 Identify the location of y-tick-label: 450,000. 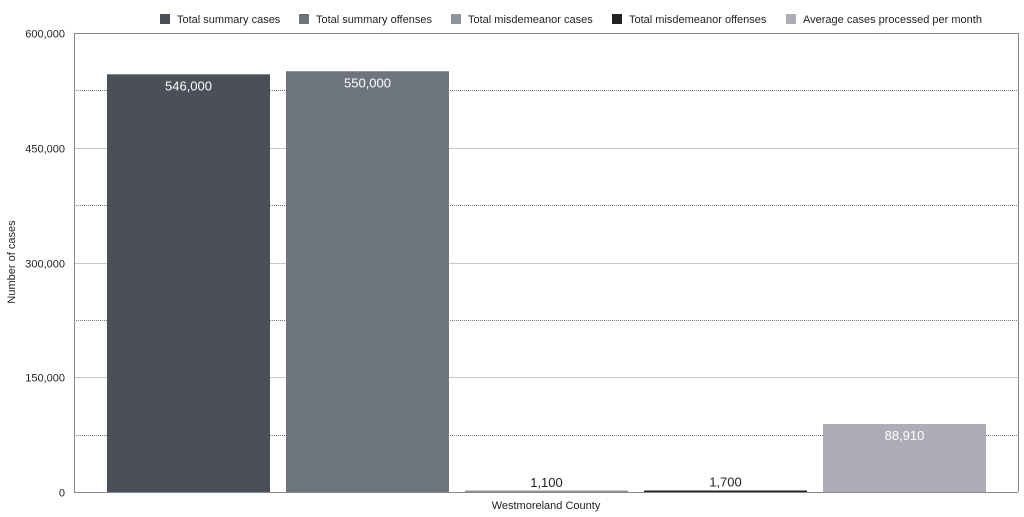
(45, 150).